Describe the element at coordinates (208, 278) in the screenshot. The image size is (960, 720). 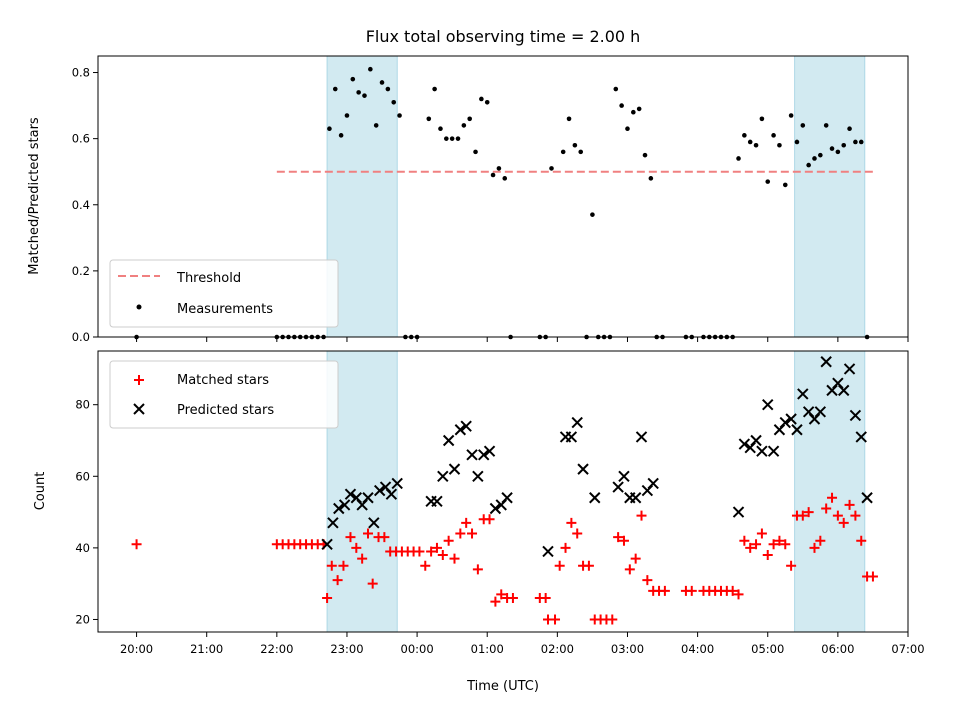
I see `legend-threshold-label: Threshold` at that location.